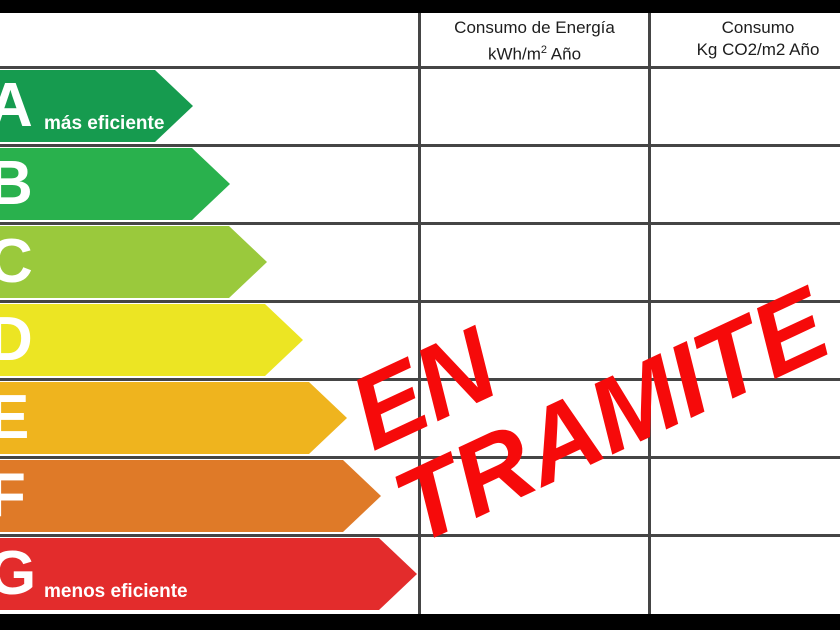 Image resolution: width=840 pixels, height=630 pixels. I want to click on rating-letter-b: B, so click(16, 183).